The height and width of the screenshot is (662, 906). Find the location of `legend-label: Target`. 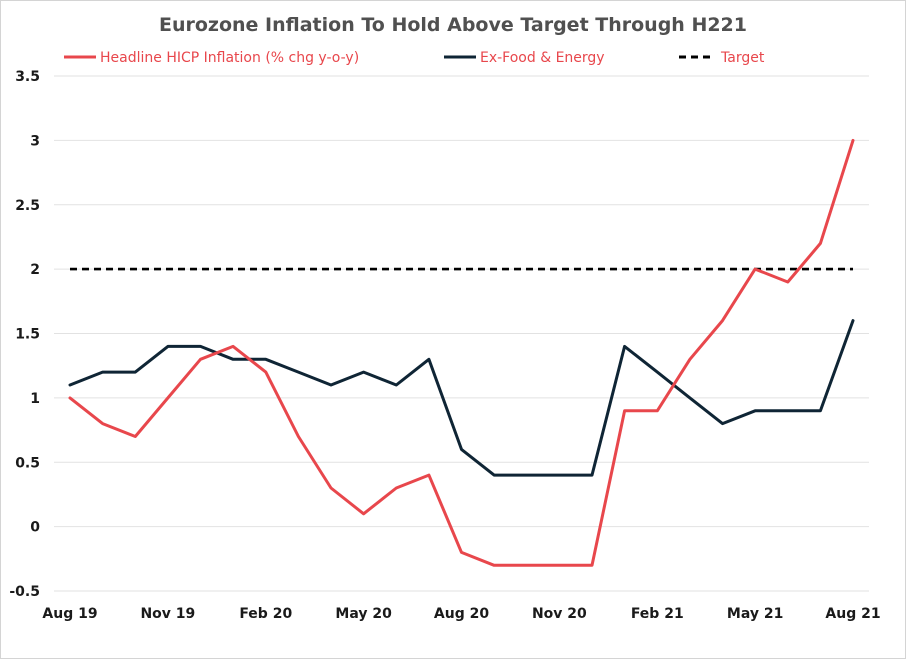

legend-label: Target is located at coordinates (742, 58).